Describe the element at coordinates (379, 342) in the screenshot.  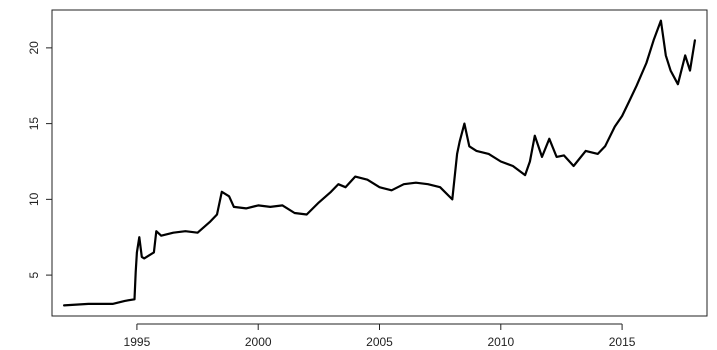
I see `x-tick-label: 2005` at that location.